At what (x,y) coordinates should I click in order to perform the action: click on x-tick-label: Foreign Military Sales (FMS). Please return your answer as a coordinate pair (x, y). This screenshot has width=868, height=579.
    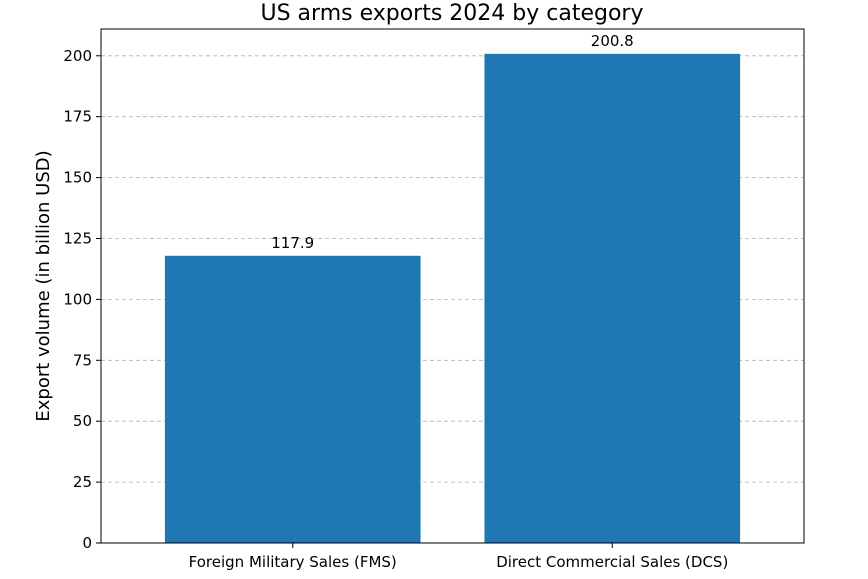
    Looking at the image, I should click on (293, 562).